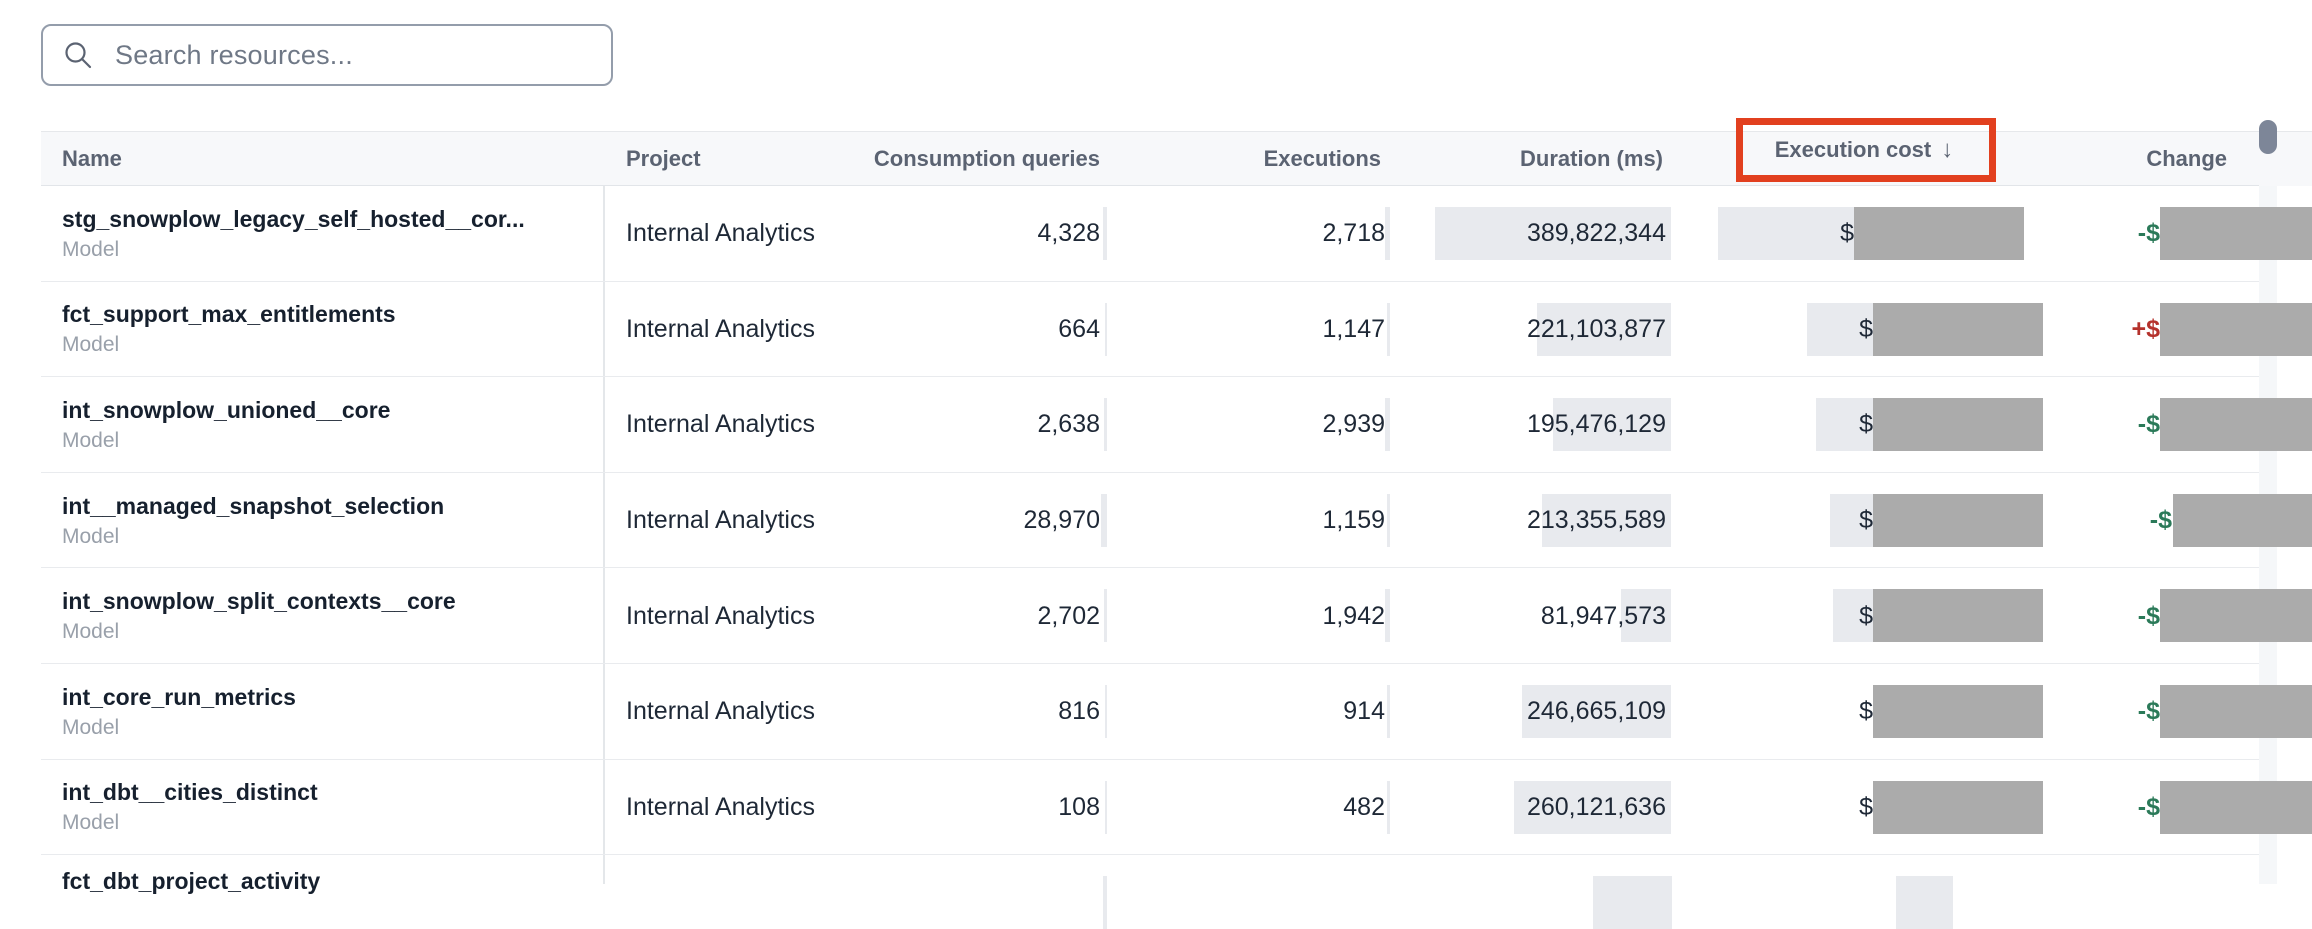 This screenshot has height=929, width=2312. I want to click on execution-cost-highlight-box: Execution cost ↓, so click(1866, 150).